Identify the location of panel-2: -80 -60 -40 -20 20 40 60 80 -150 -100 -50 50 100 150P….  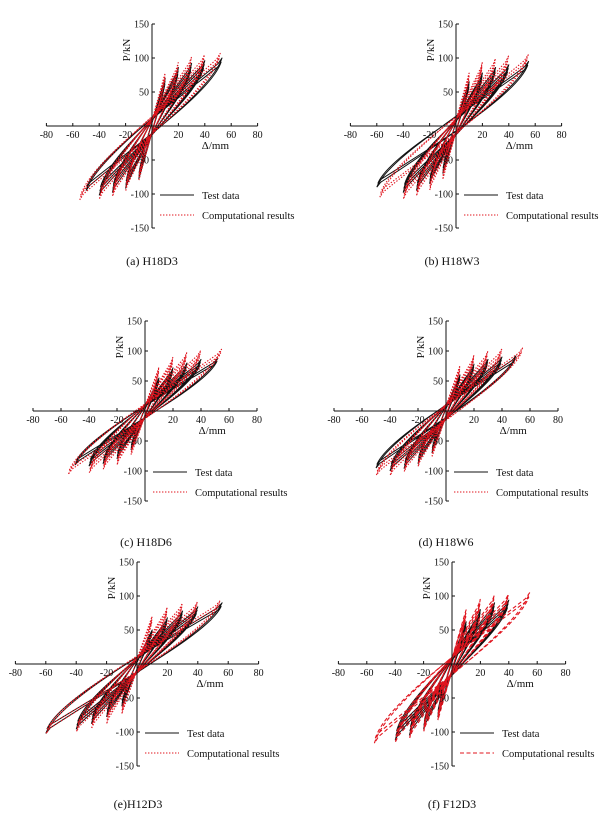
(471, 144).